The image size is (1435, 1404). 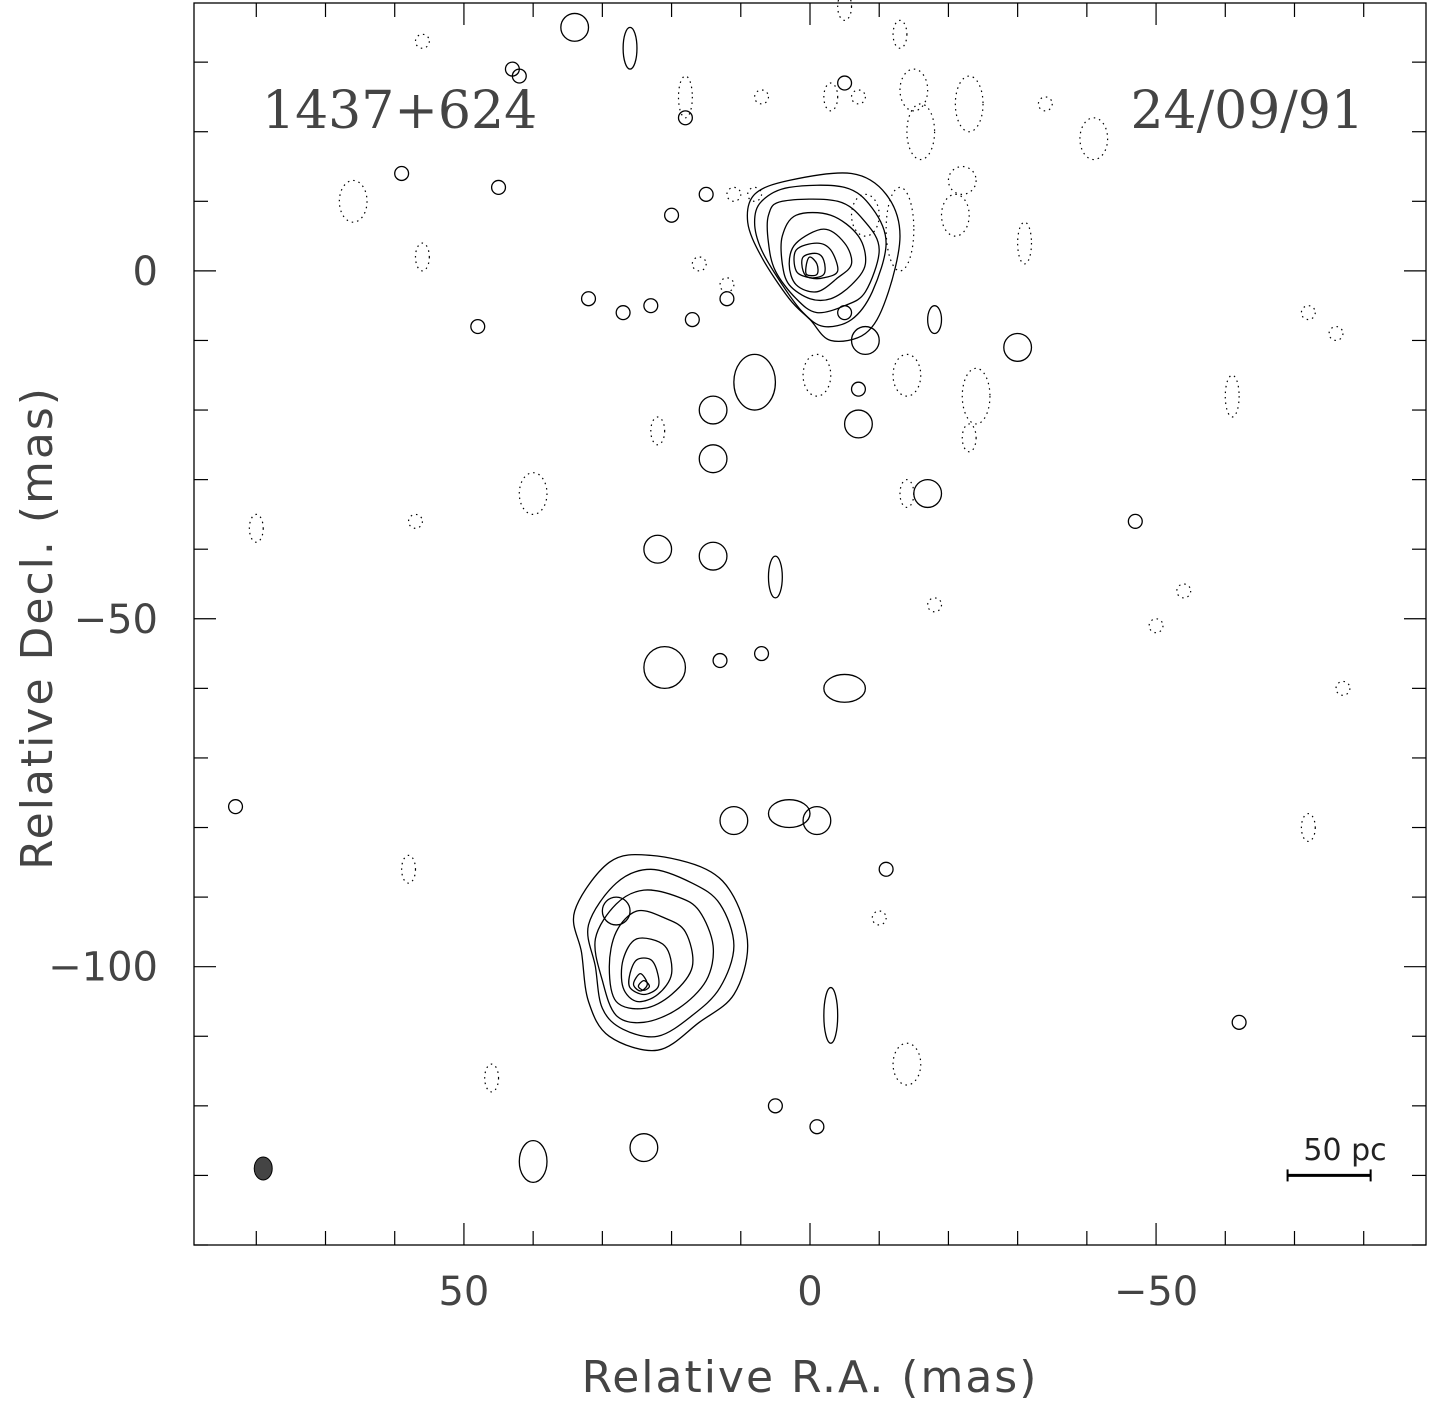 What do you see at coordinates (263, 1168) in the screenshot?
I see `beam-ellipse` at bounding box center [263, 1168].